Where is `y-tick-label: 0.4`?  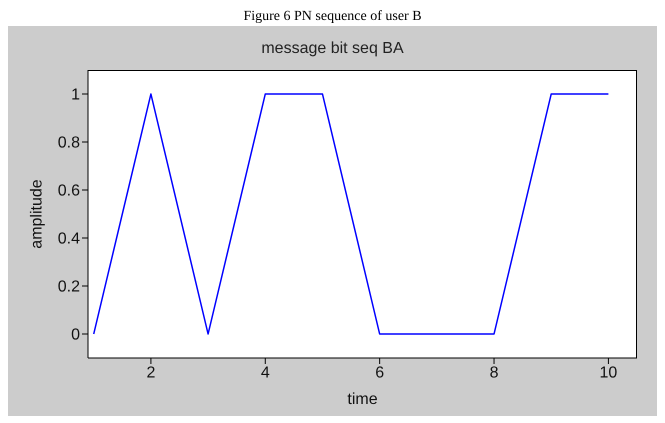
y-tick-label: 0.4 is located at coordinates (69, 239).